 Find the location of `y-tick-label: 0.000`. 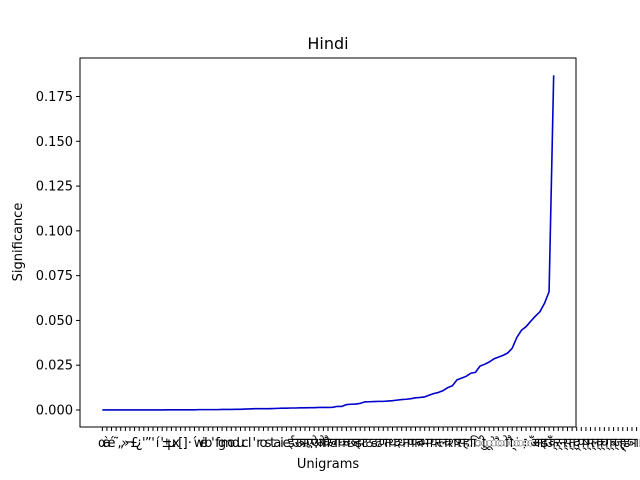

y-tick-label: 0.000 is located at coordinates (54, 410).